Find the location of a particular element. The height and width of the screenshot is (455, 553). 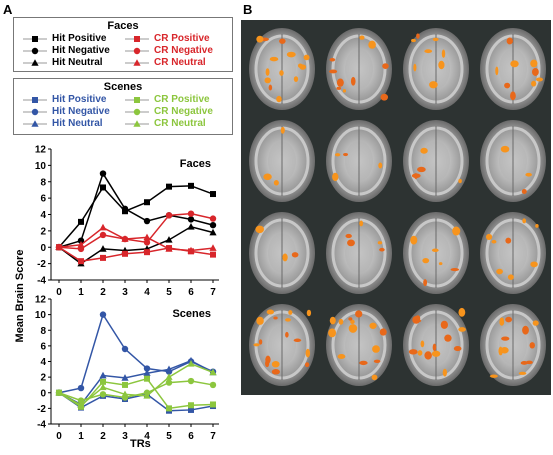

faces-legend-item: Hit Positive is located at coordinates (64, 38).